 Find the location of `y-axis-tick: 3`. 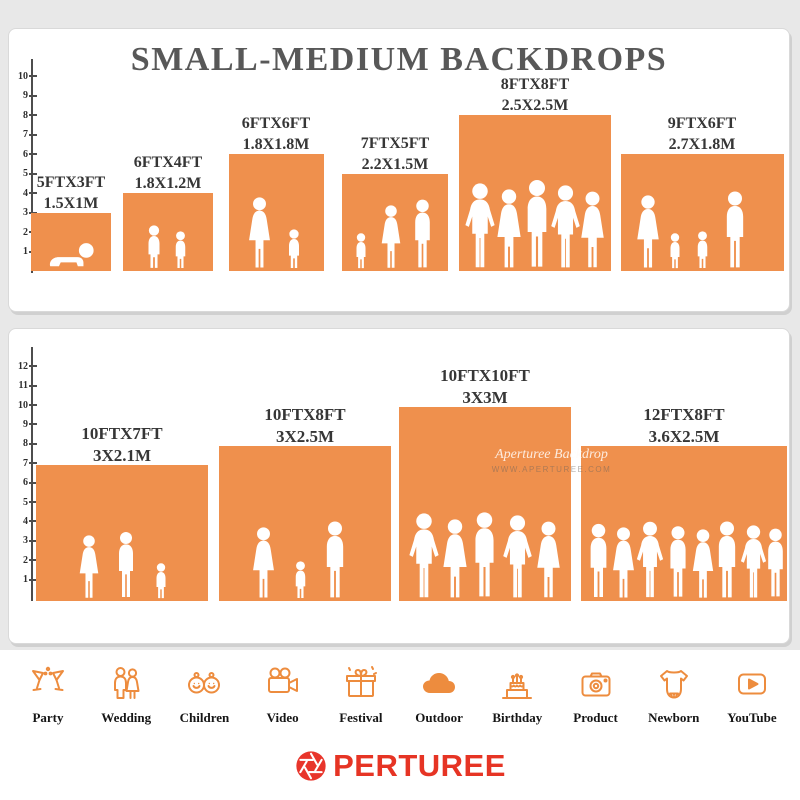

y-axis-tick: 3 is located at coordinates (25, 213).